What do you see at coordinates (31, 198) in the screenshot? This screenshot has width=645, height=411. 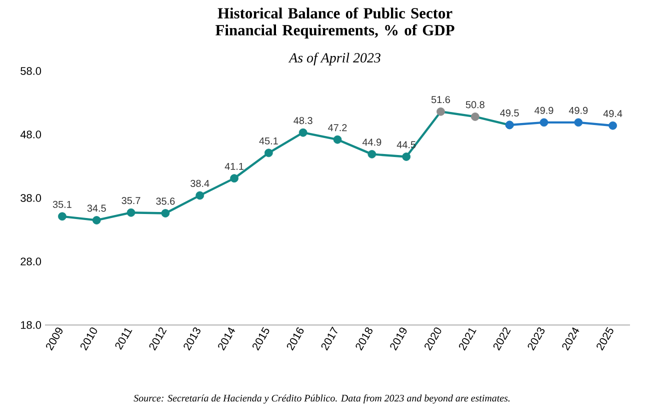 I see `y-tick-label: 38.0` at bounding box center [31, 198].